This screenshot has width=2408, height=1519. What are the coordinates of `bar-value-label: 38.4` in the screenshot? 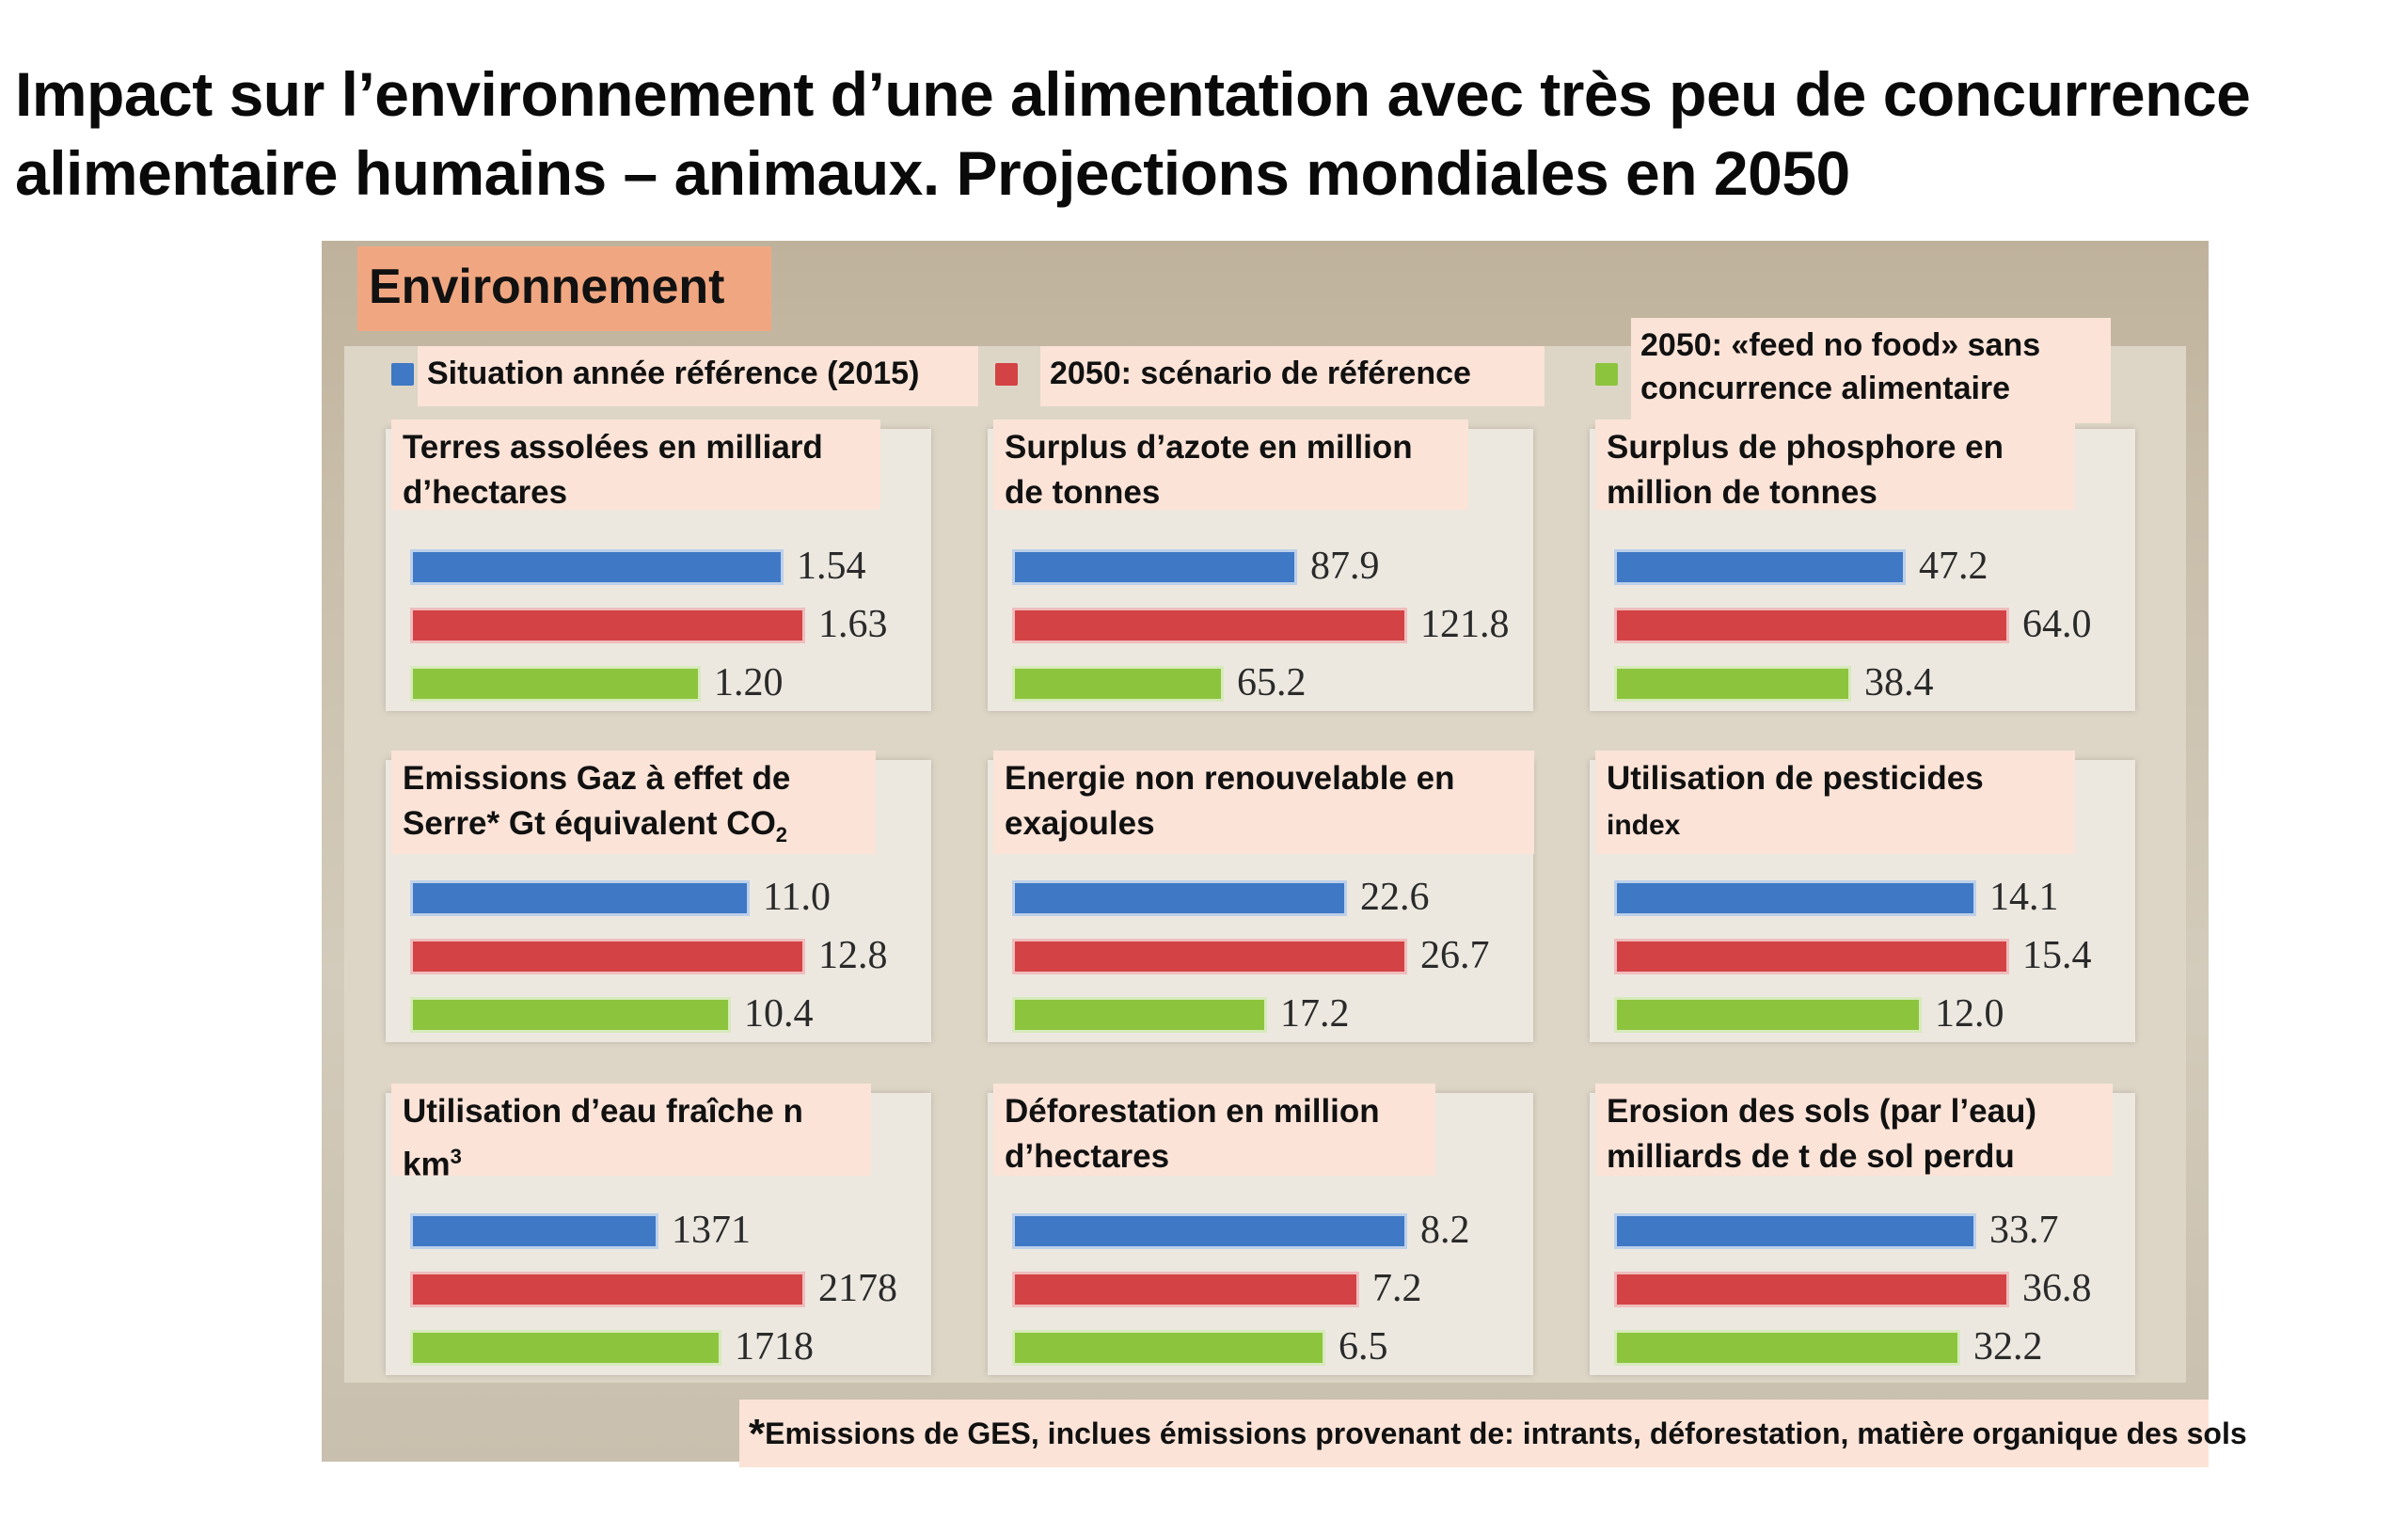 It's located at (1899, 682).